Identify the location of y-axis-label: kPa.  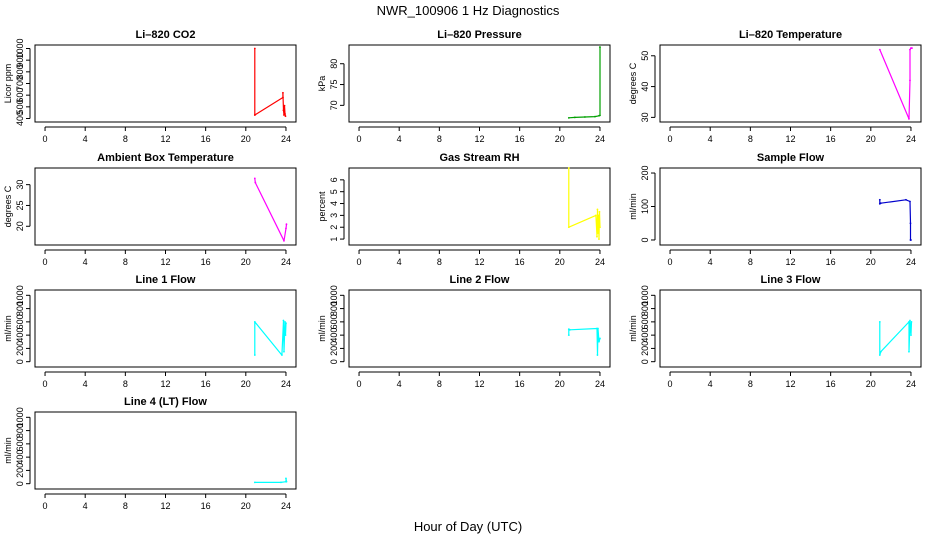
(322, 84).